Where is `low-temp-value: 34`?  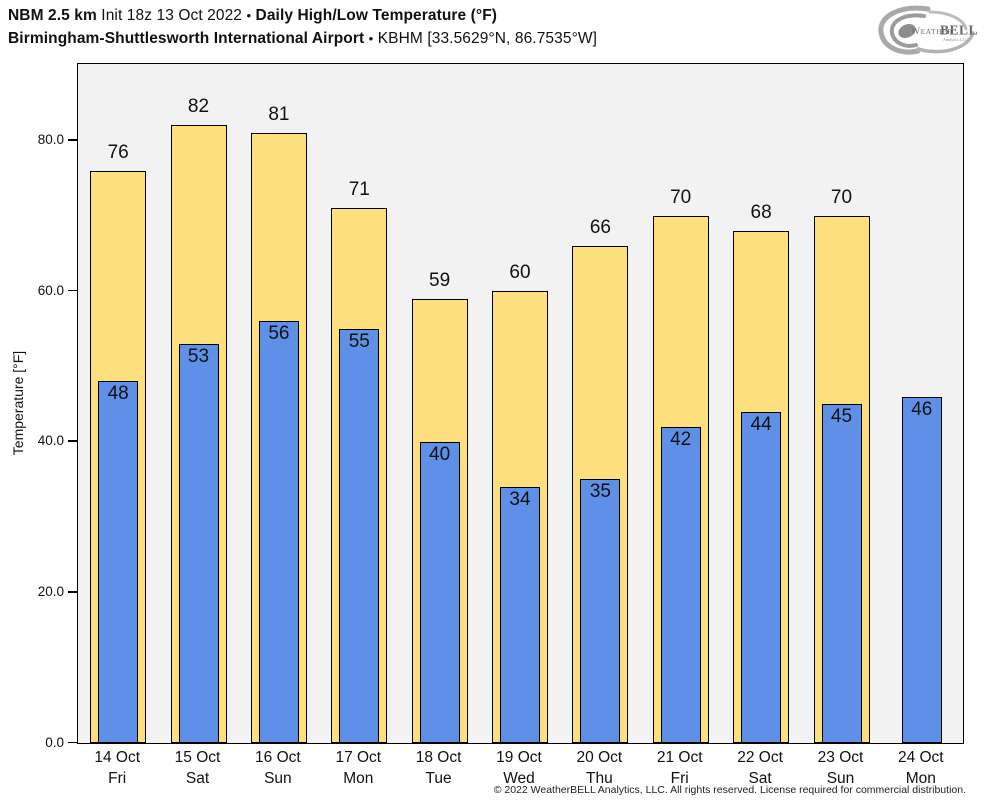 low-temp-value: 34 is located at coordinates (520, 499).